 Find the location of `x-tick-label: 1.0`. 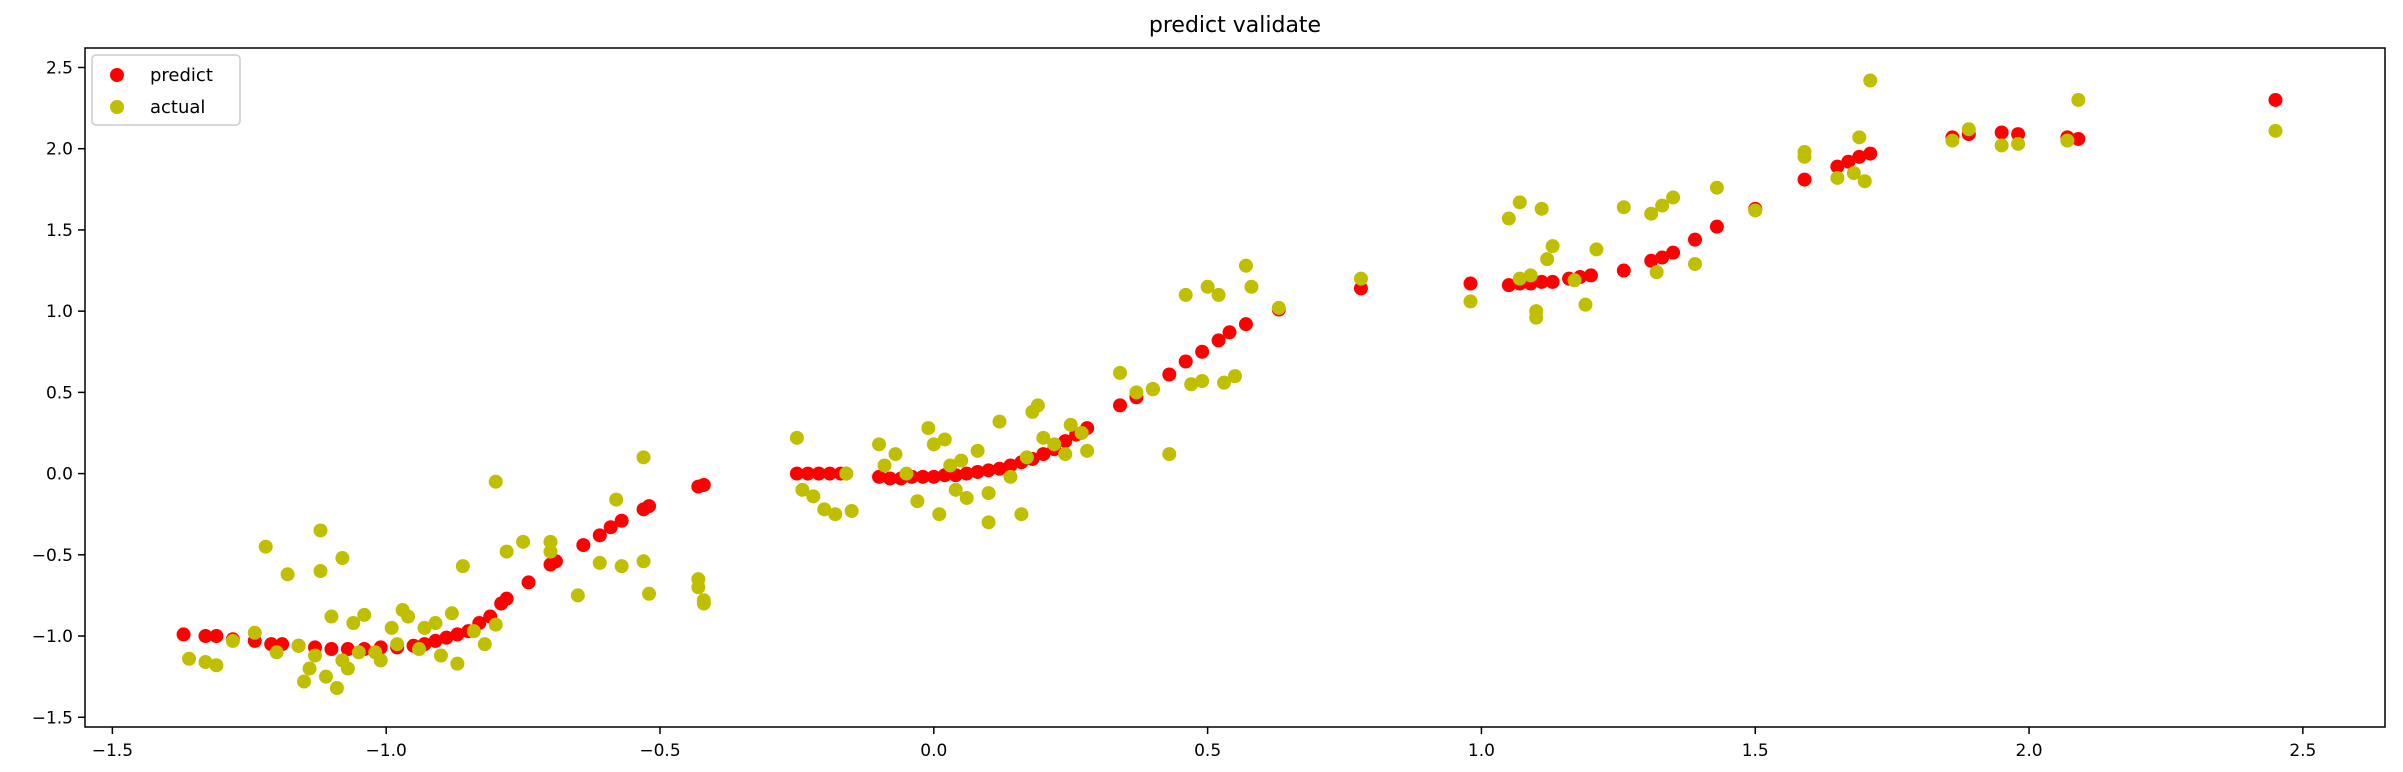

x-tick-label: 1.0 is located at coordinates (1481, 751).